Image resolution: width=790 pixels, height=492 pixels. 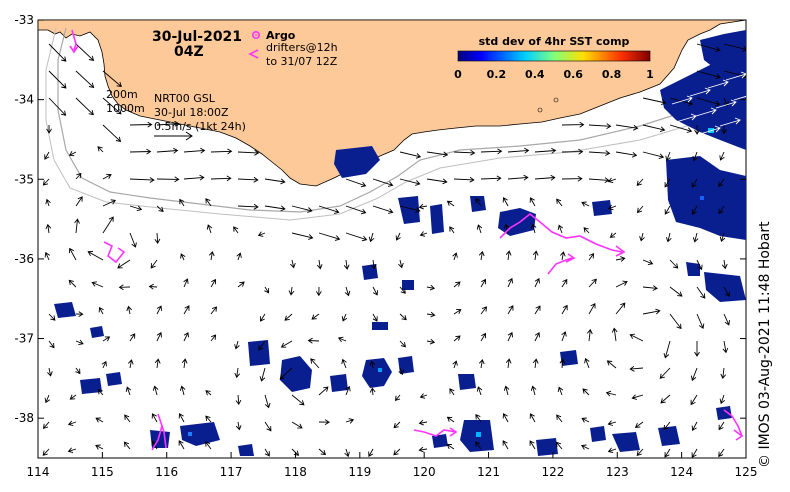 What do you see at coordinates (24, 339) in the screenshot?
I see `lat-tick-label: -37` at bounding box center [24, 339].